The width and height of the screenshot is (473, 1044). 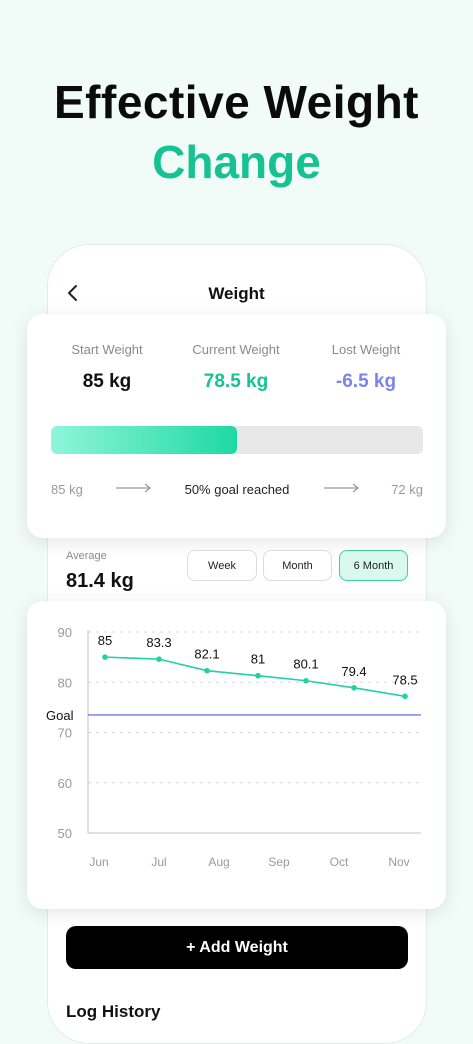 What do you see at coordinates (236, 367) in the screenshot?
I see `current-weight-stat: Current Weight 78.5 kg` at bounding box center [236, 367].